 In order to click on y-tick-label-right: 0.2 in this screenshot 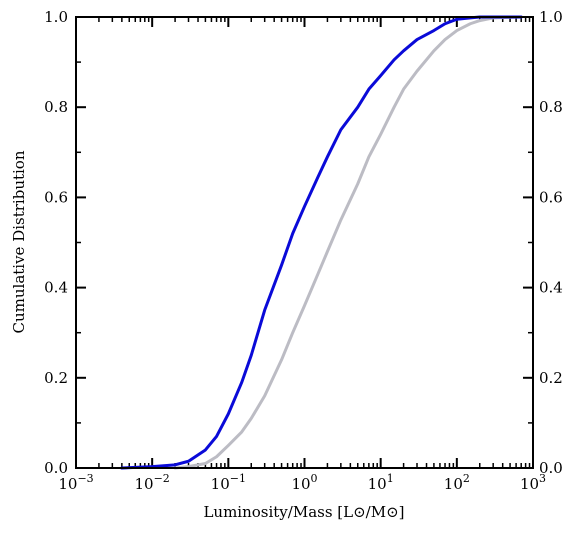, I will do `click(551, 378)`.